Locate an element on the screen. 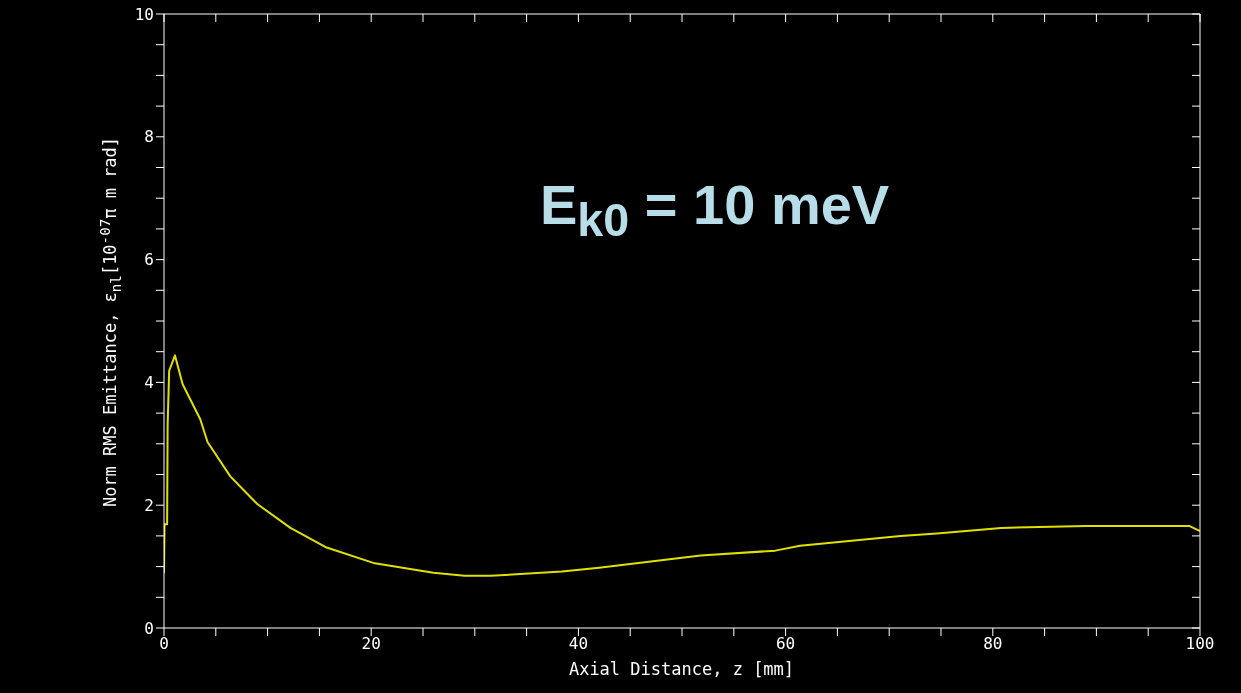 This screenshot has height=693, width=1241. y-tick-label: 0 is located at coordinates (149, 628).